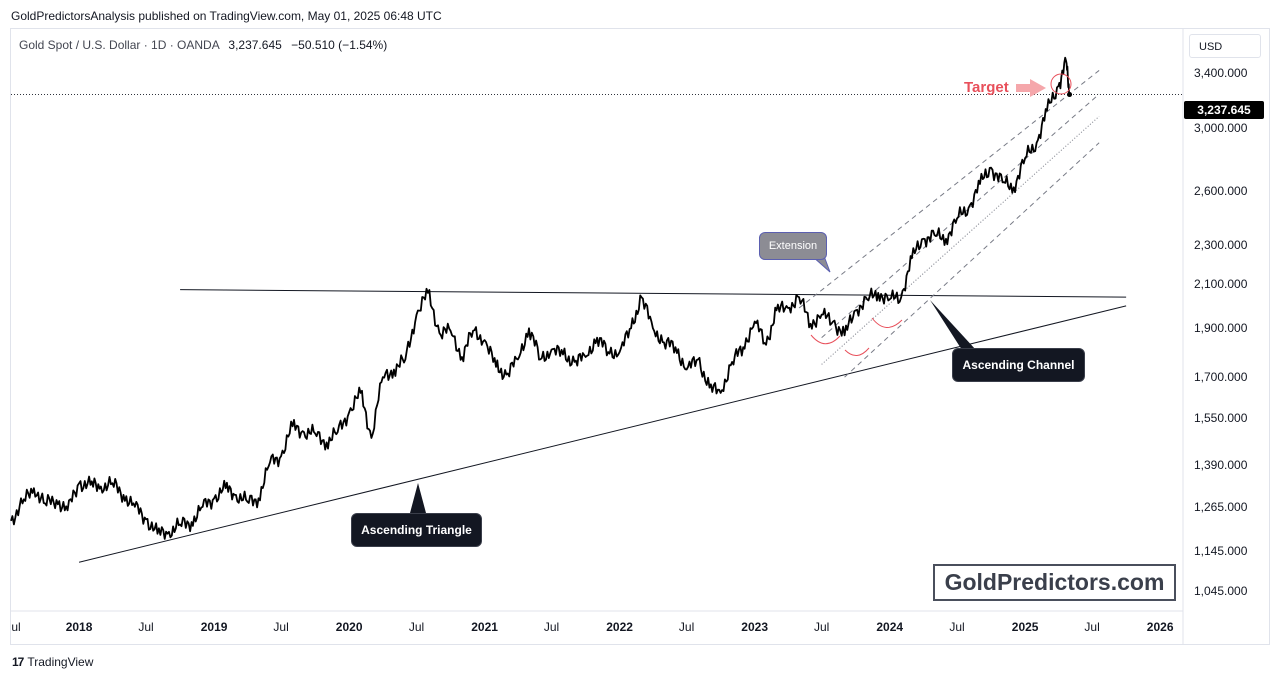 Image resolution: width=1280 pixels, height=680 pixels. I want to click on x-tick-label: 2021, so click(484, 627).